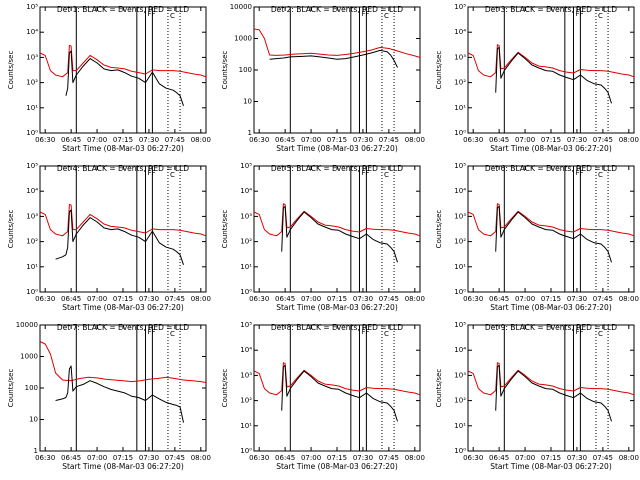 This screenshot has width=640, height=480. Describe the element at coordinates (245, 70) in the screenshot. I see `y-tick-label: 100` at that location.